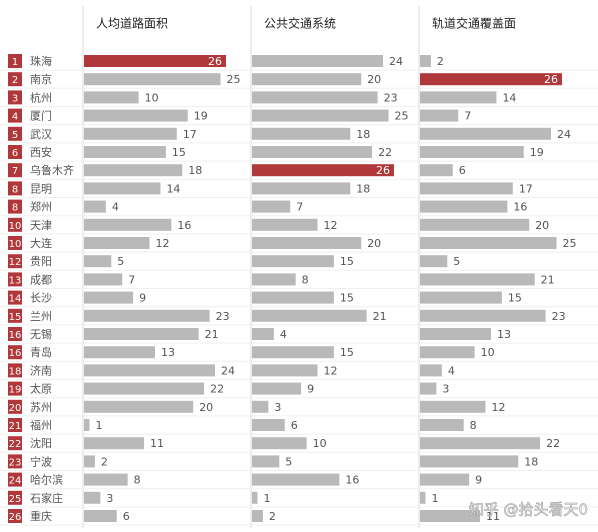 This screenshot has width=598, height=532. I want to click on rank: 6, so click(15, 153).